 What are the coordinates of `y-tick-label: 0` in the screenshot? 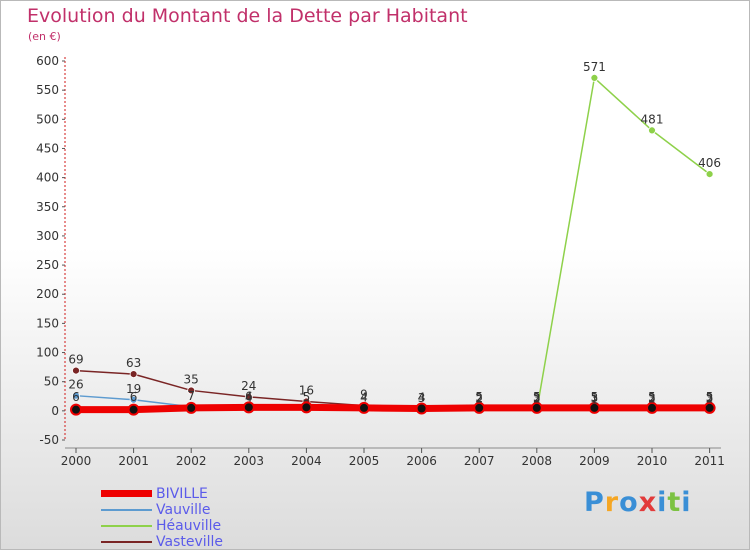 It's located at (55, 411).